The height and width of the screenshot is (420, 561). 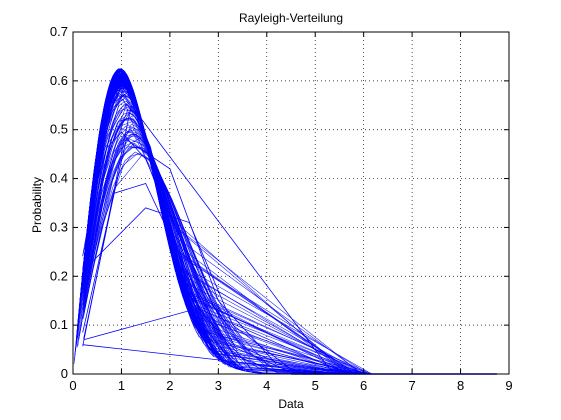 I want to click on x-tick-label: 5, so click(x=315, y=385).